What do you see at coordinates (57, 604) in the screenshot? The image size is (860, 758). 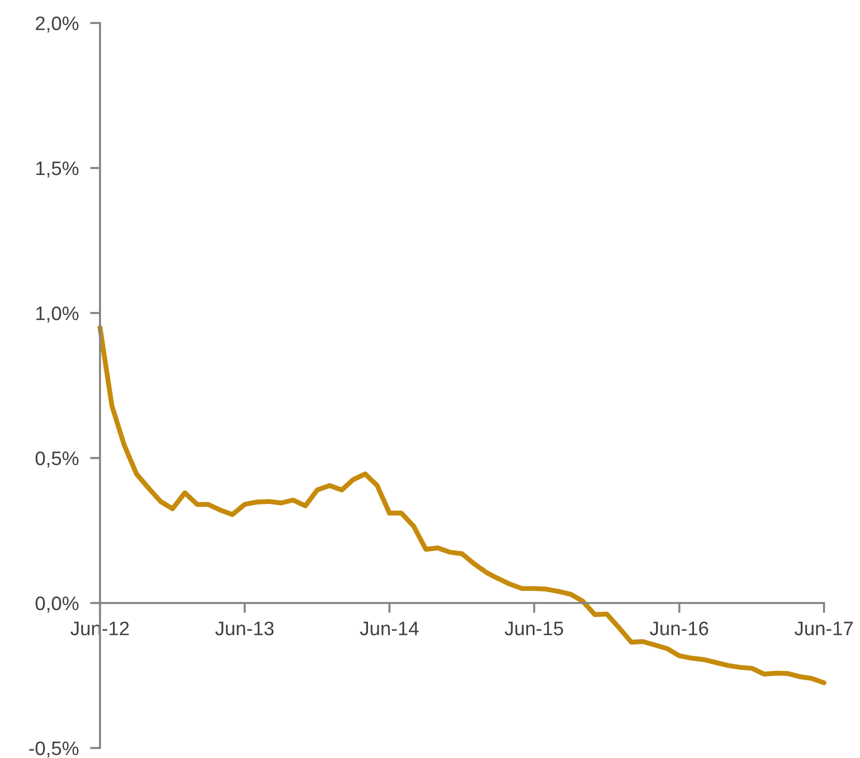 I see `y-tick-label: 0,0%` at bounding box center [57, 604].